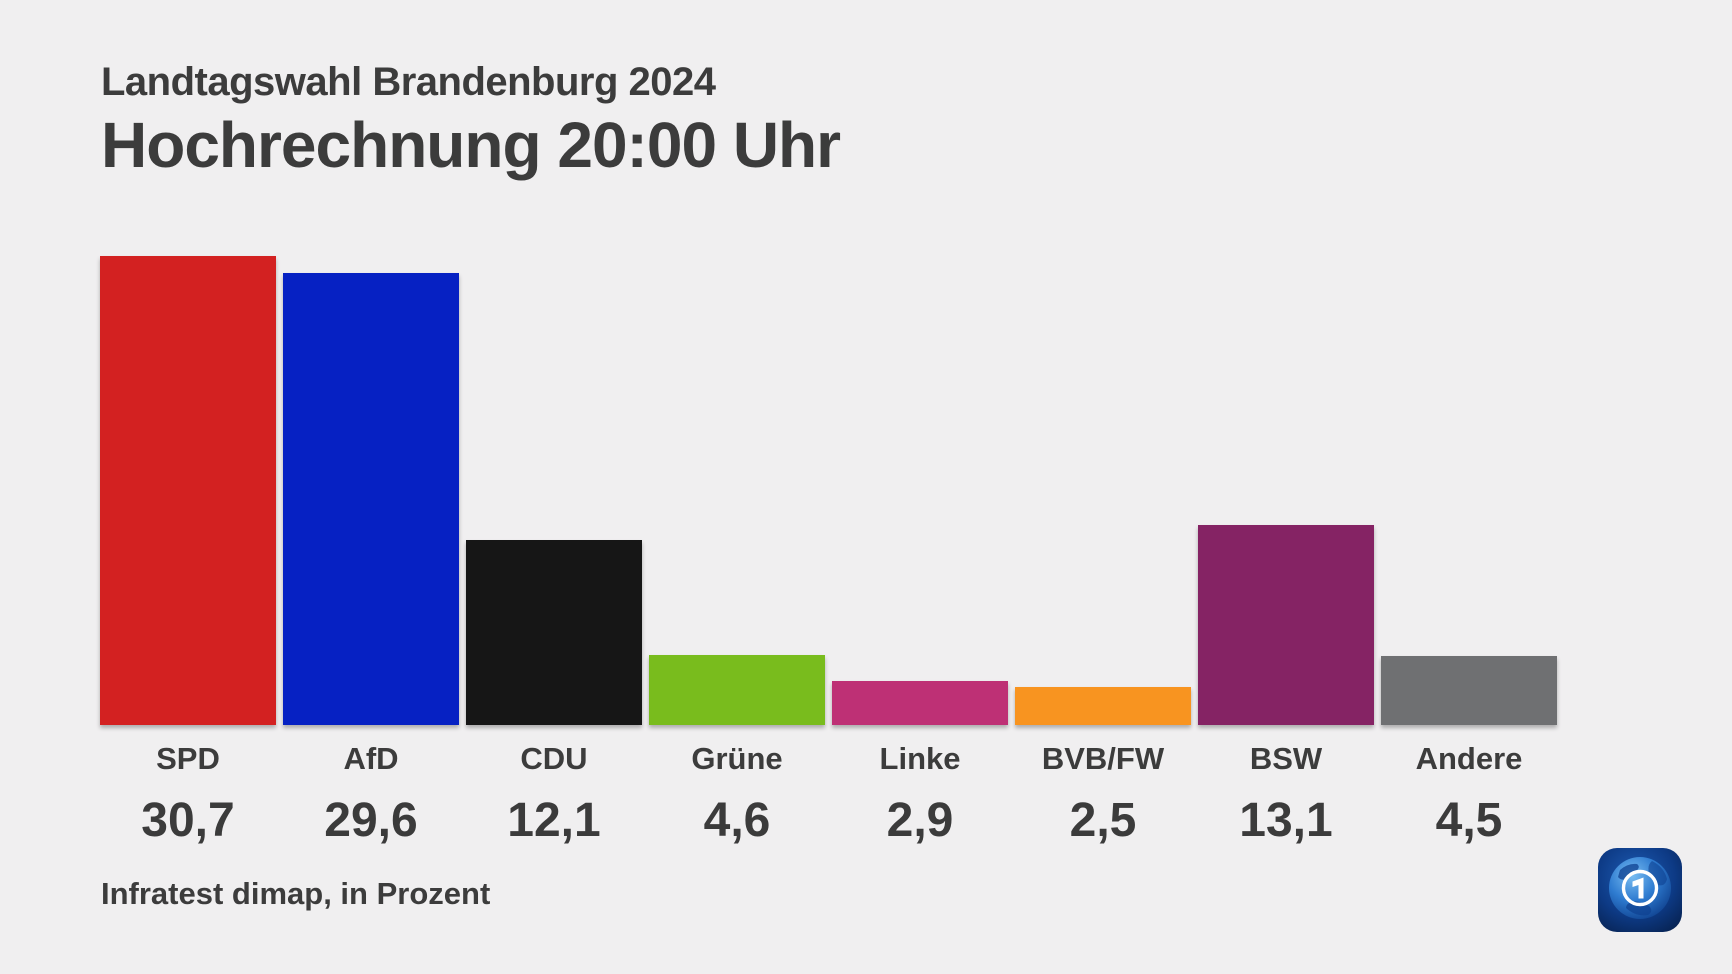 The width and height of the screenshot is (1732, 974). Describe the element at coordinates (1469, 758) in the screenshot. I see `party-label: Andere` at that location.